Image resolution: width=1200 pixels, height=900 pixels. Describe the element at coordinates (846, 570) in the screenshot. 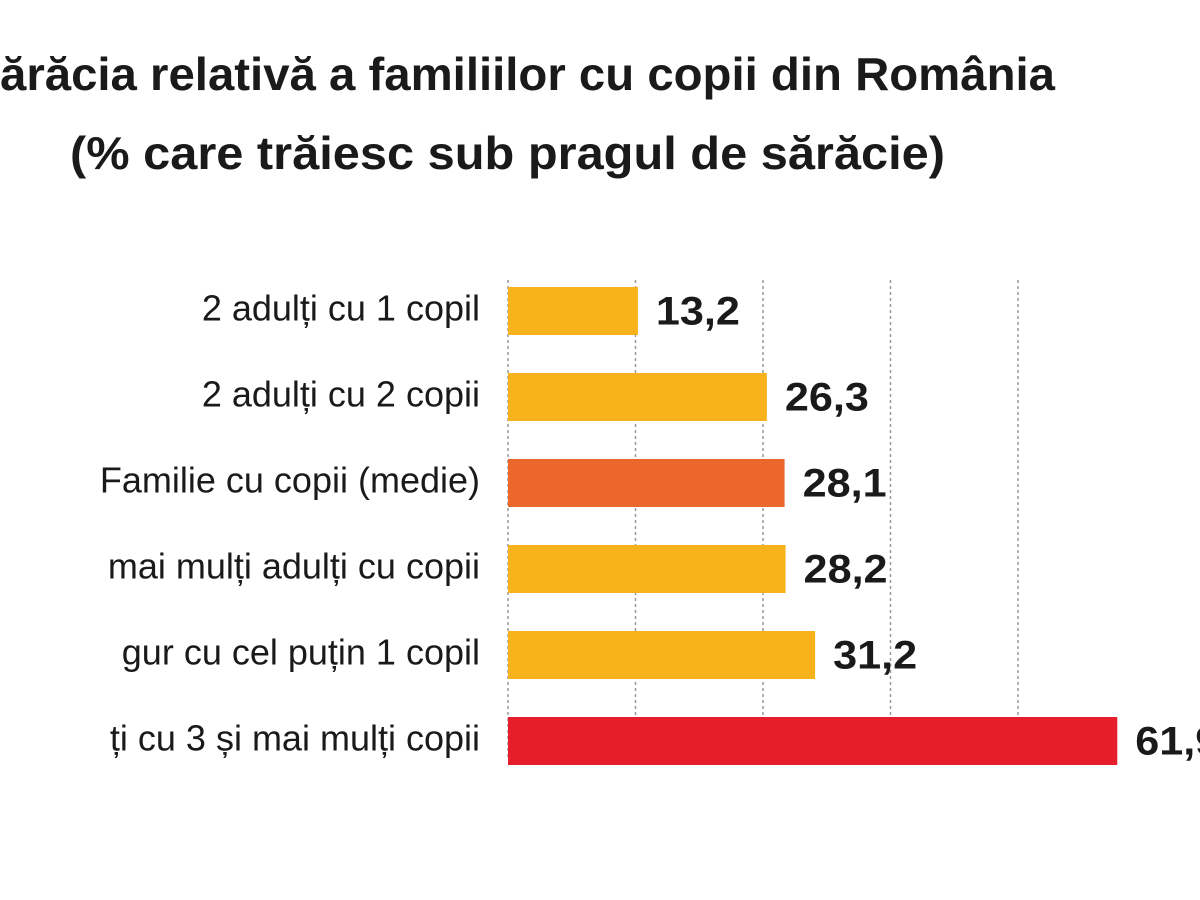

I see `value-label: 28,2` at that location.